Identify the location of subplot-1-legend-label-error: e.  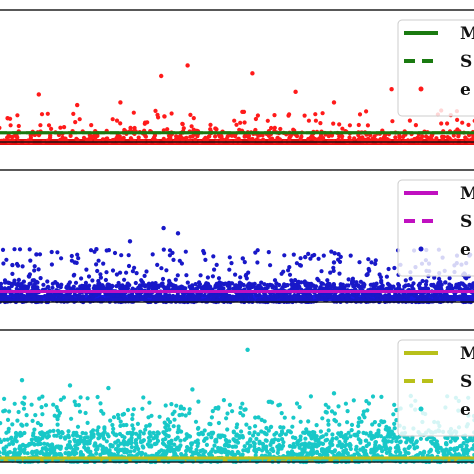
(465, 90).